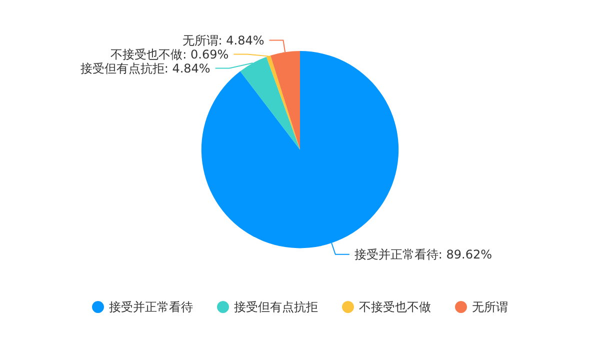 This screenshot has height=340, width=600. I want to click on legend-label: 接受但有点抗拒, so click(276, 307).